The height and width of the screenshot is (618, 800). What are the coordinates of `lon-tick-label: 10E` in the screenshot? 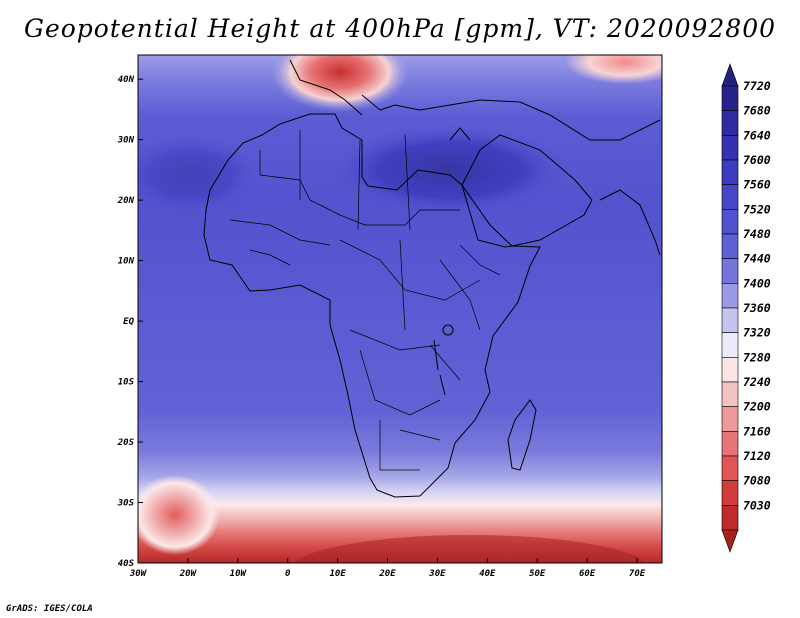 It's located at (337, 574).